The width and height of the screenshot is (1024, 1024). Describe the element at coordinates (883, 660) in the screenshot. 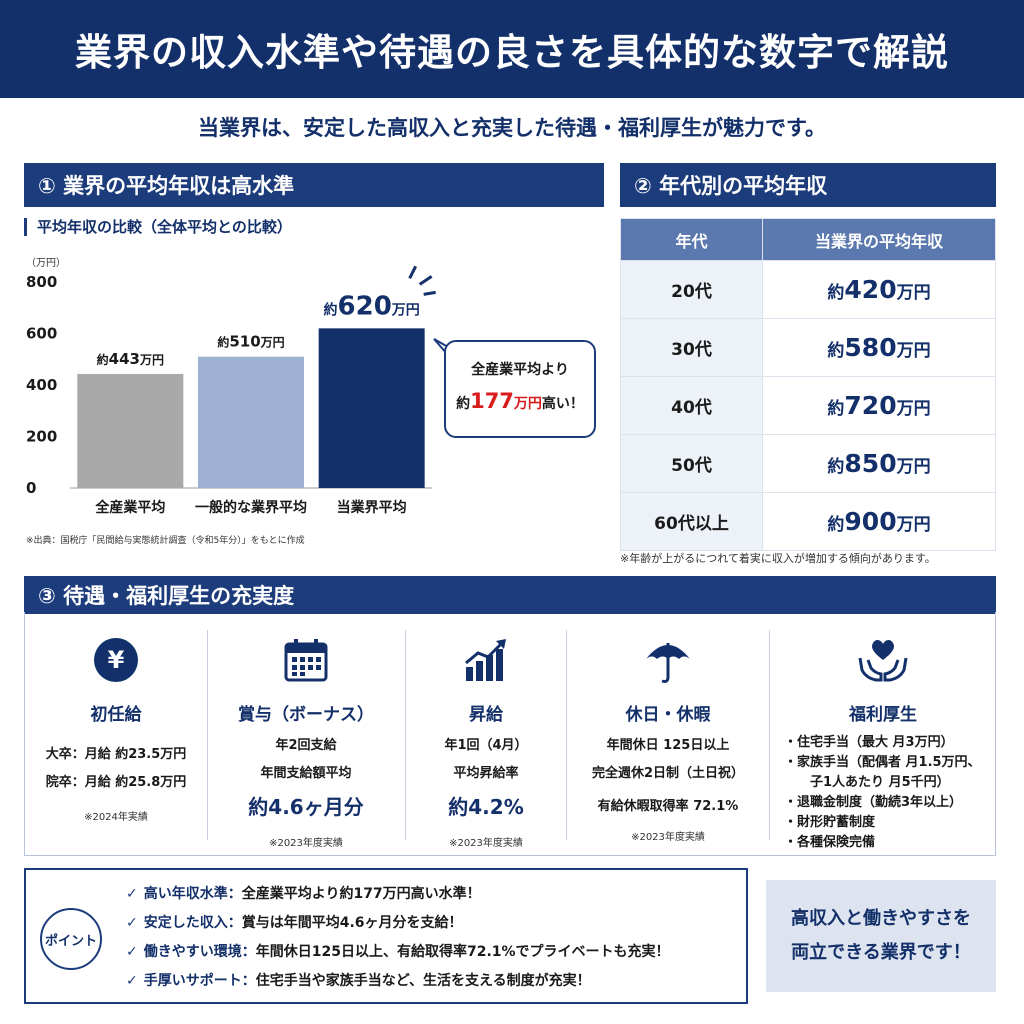

I see `heart-hands-icon` at that location.